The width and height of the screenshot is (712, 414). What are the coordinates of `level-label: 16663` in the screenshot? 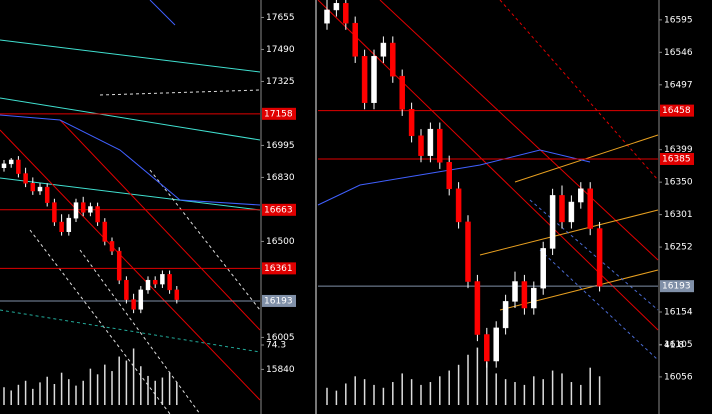 It's located at (278, 210).